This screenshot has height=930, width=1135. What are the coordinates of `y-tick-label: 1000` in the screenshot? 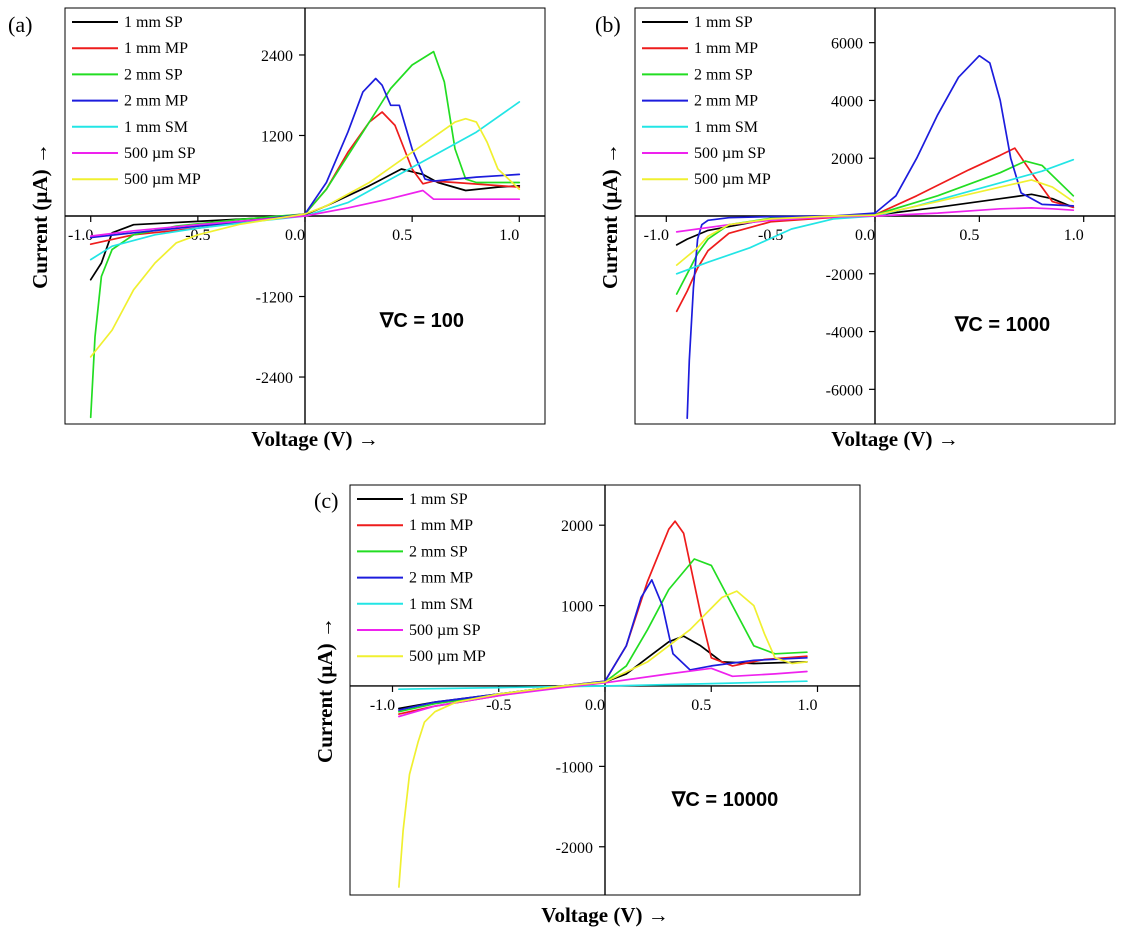 It's located at (577, 607).